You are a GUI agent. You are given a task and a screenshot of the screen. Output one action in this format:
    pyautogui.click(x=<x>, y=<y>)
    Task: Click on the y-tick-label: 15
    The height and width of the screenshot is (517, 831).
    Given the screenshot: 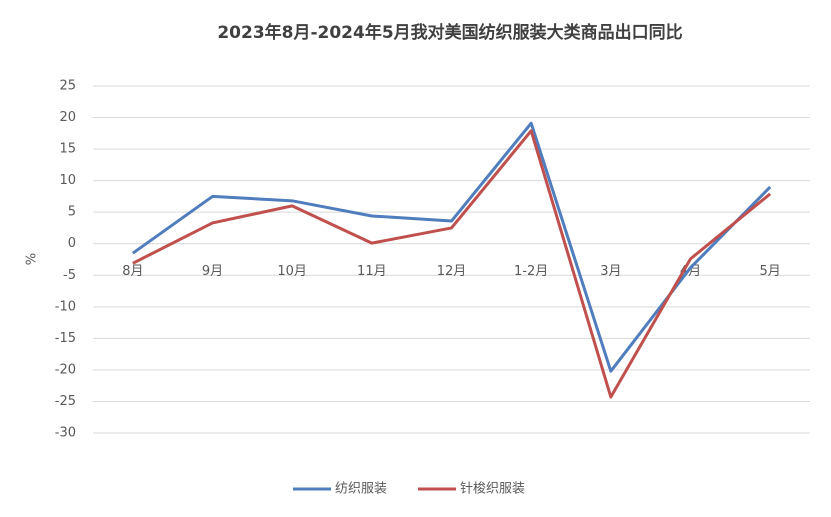 What is the action you would take?
    pyautogui.click(x=67, y=149)
    